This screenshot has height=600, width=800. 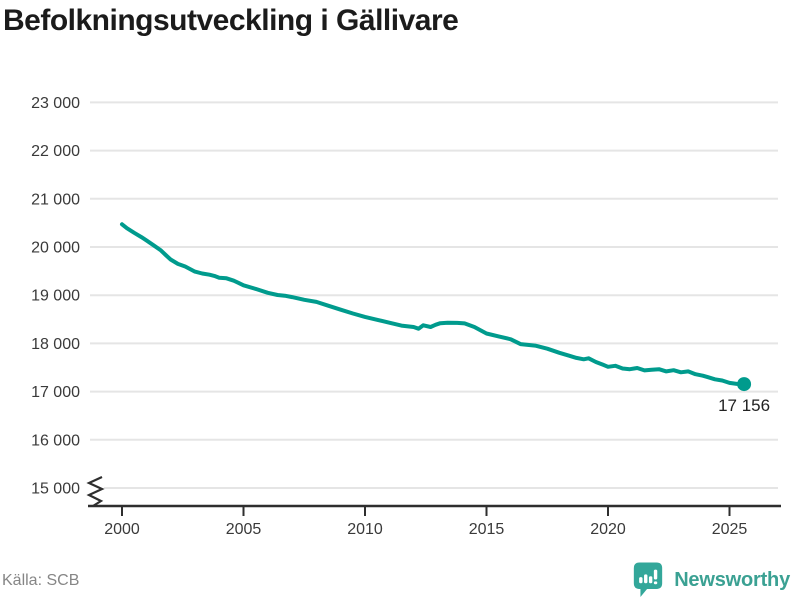 What do you see at coordinates (41, 580) in the screenshot?
I see `source-label: Källa: SCB` at bounding box center [41, 580].